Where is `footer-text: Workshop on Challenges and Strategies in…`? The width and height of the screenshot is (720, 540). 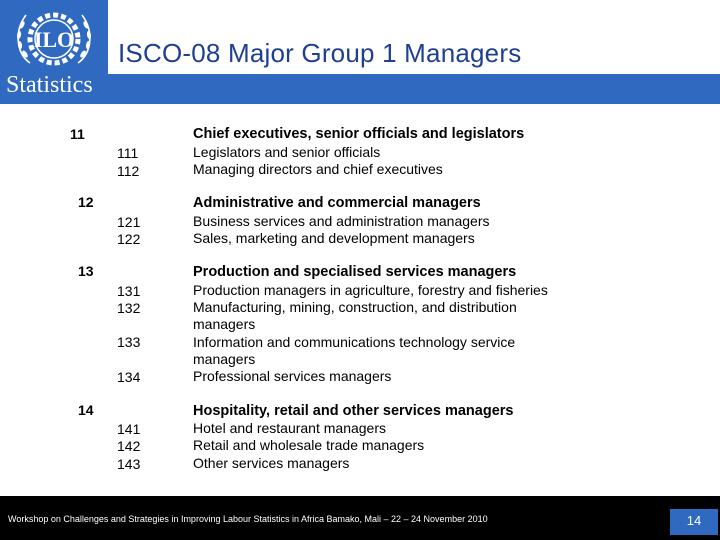
footer-text: Workshop on Challenges and Strategies in… is located at coordinates (248, 519).